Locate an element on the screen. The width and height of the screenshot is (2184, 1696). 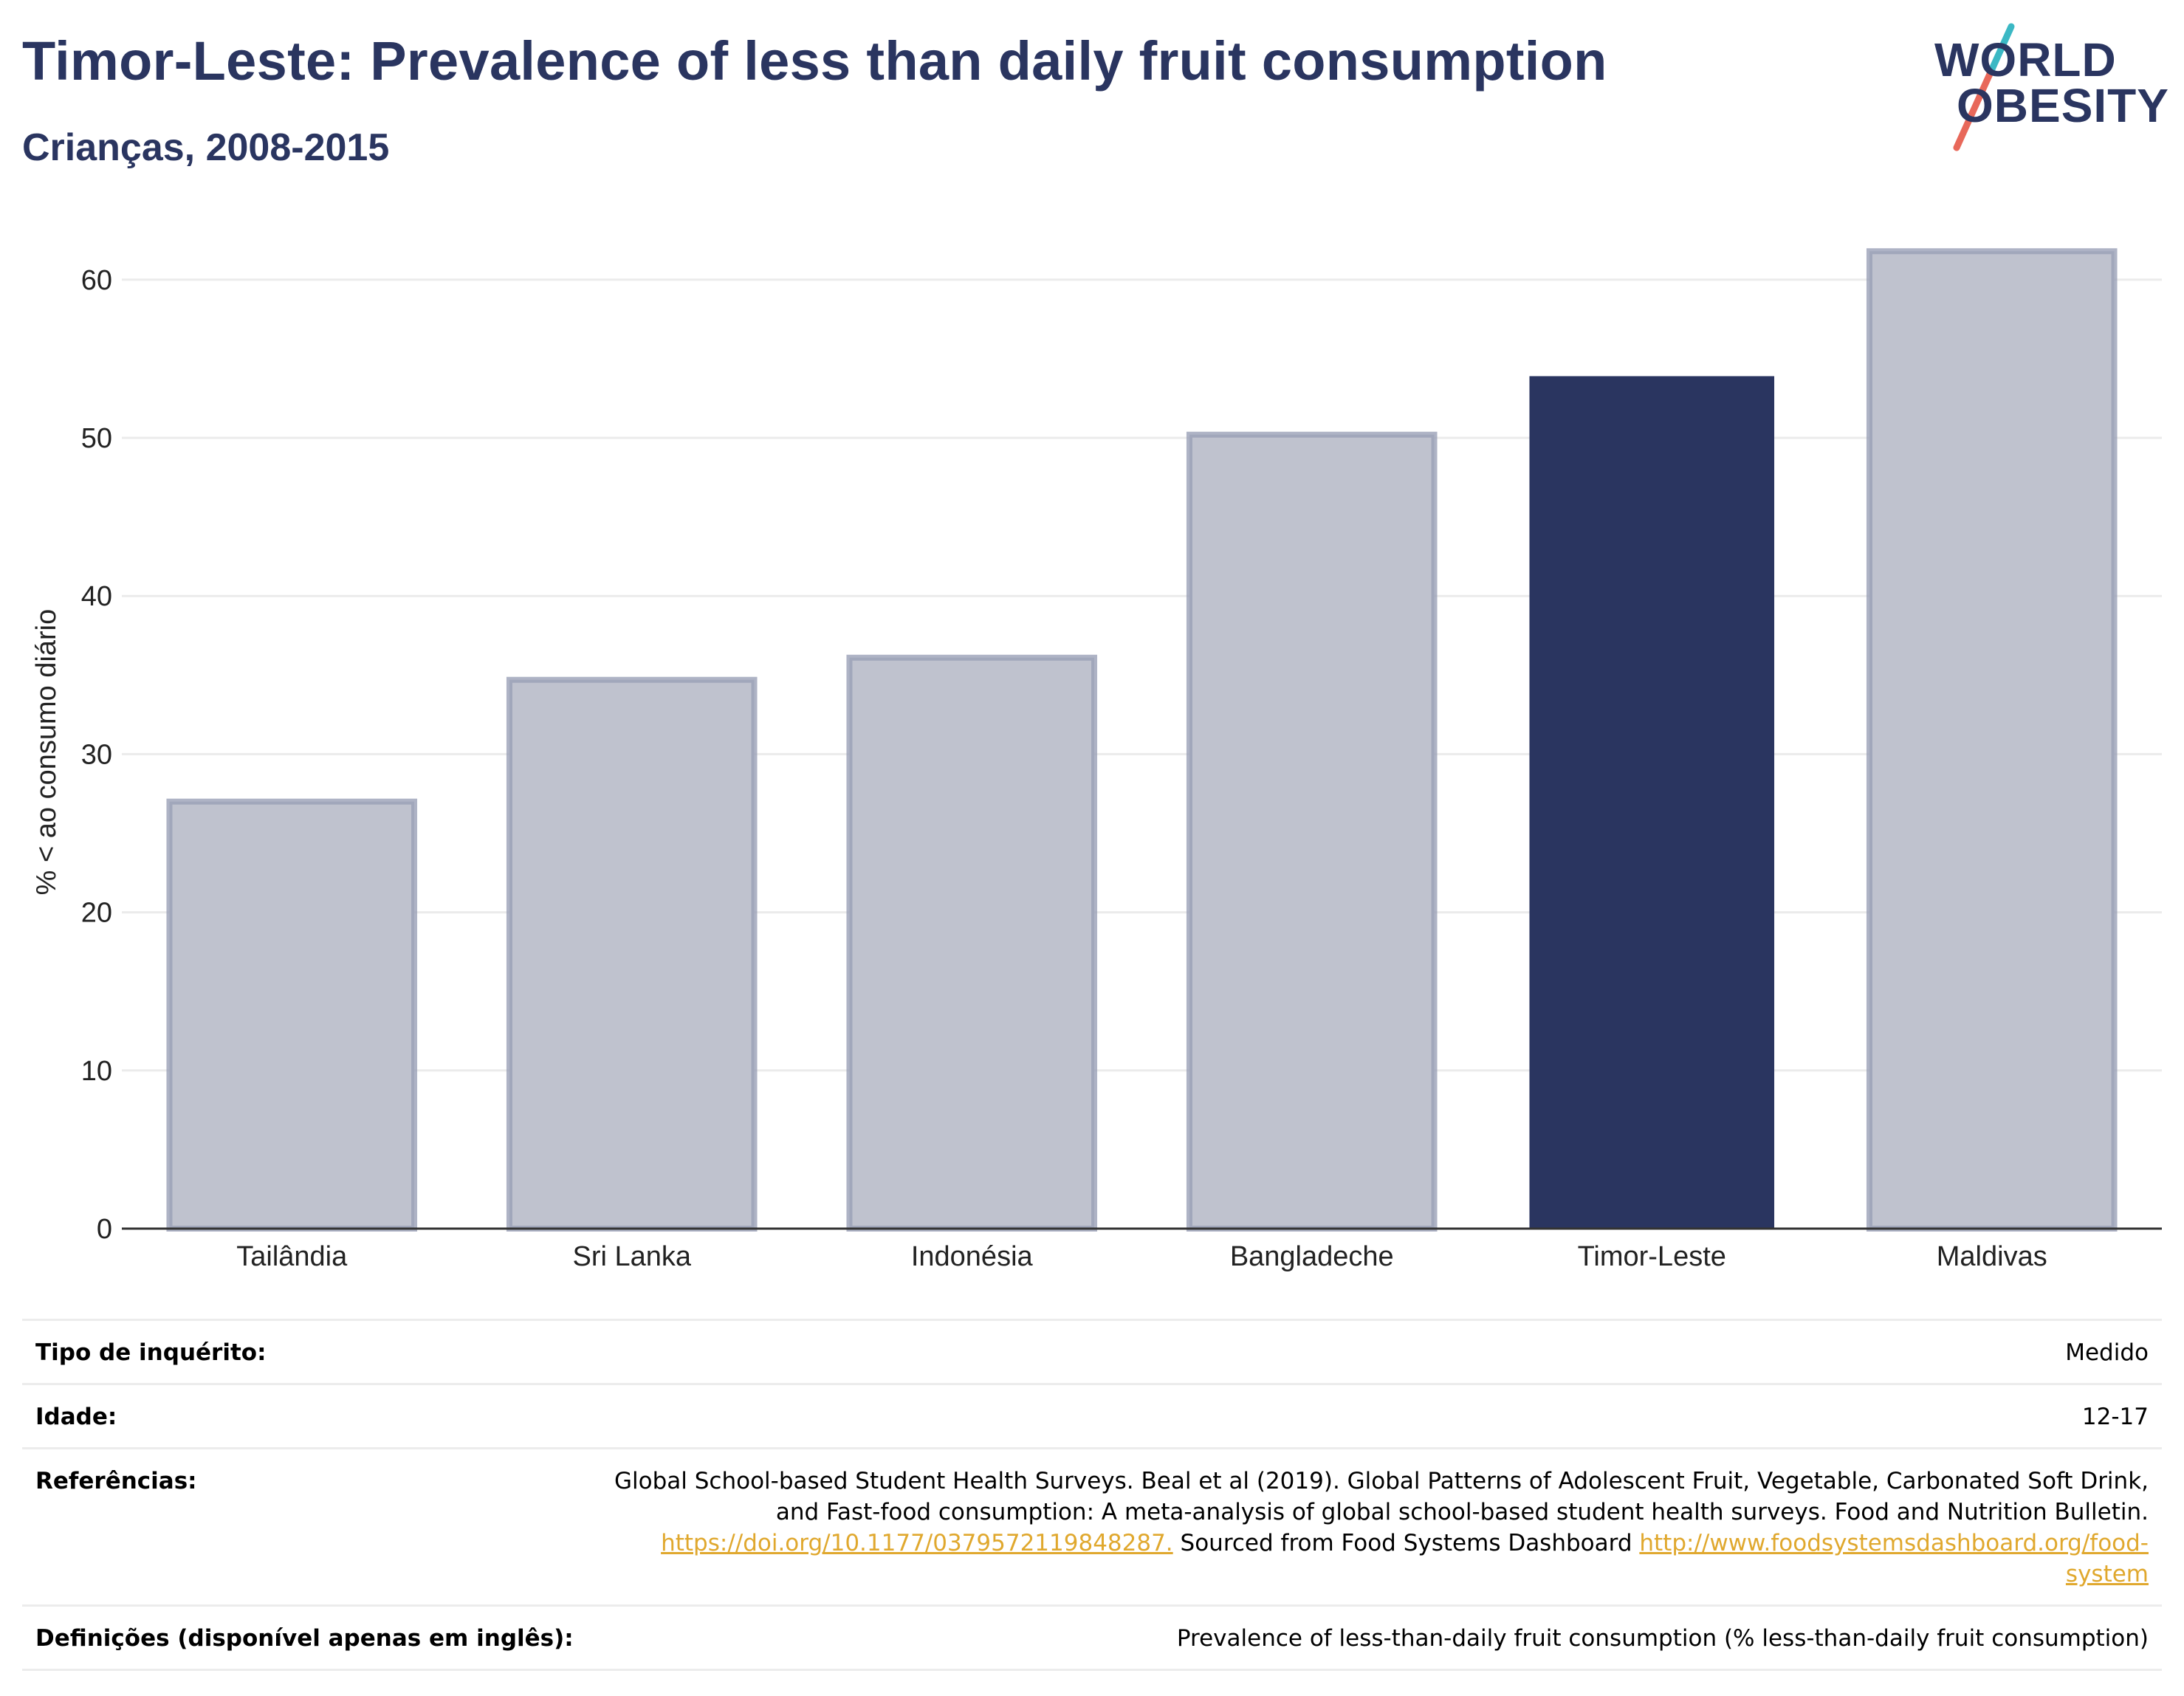
logo-slash-icon is located at coordinates (1984, 87).